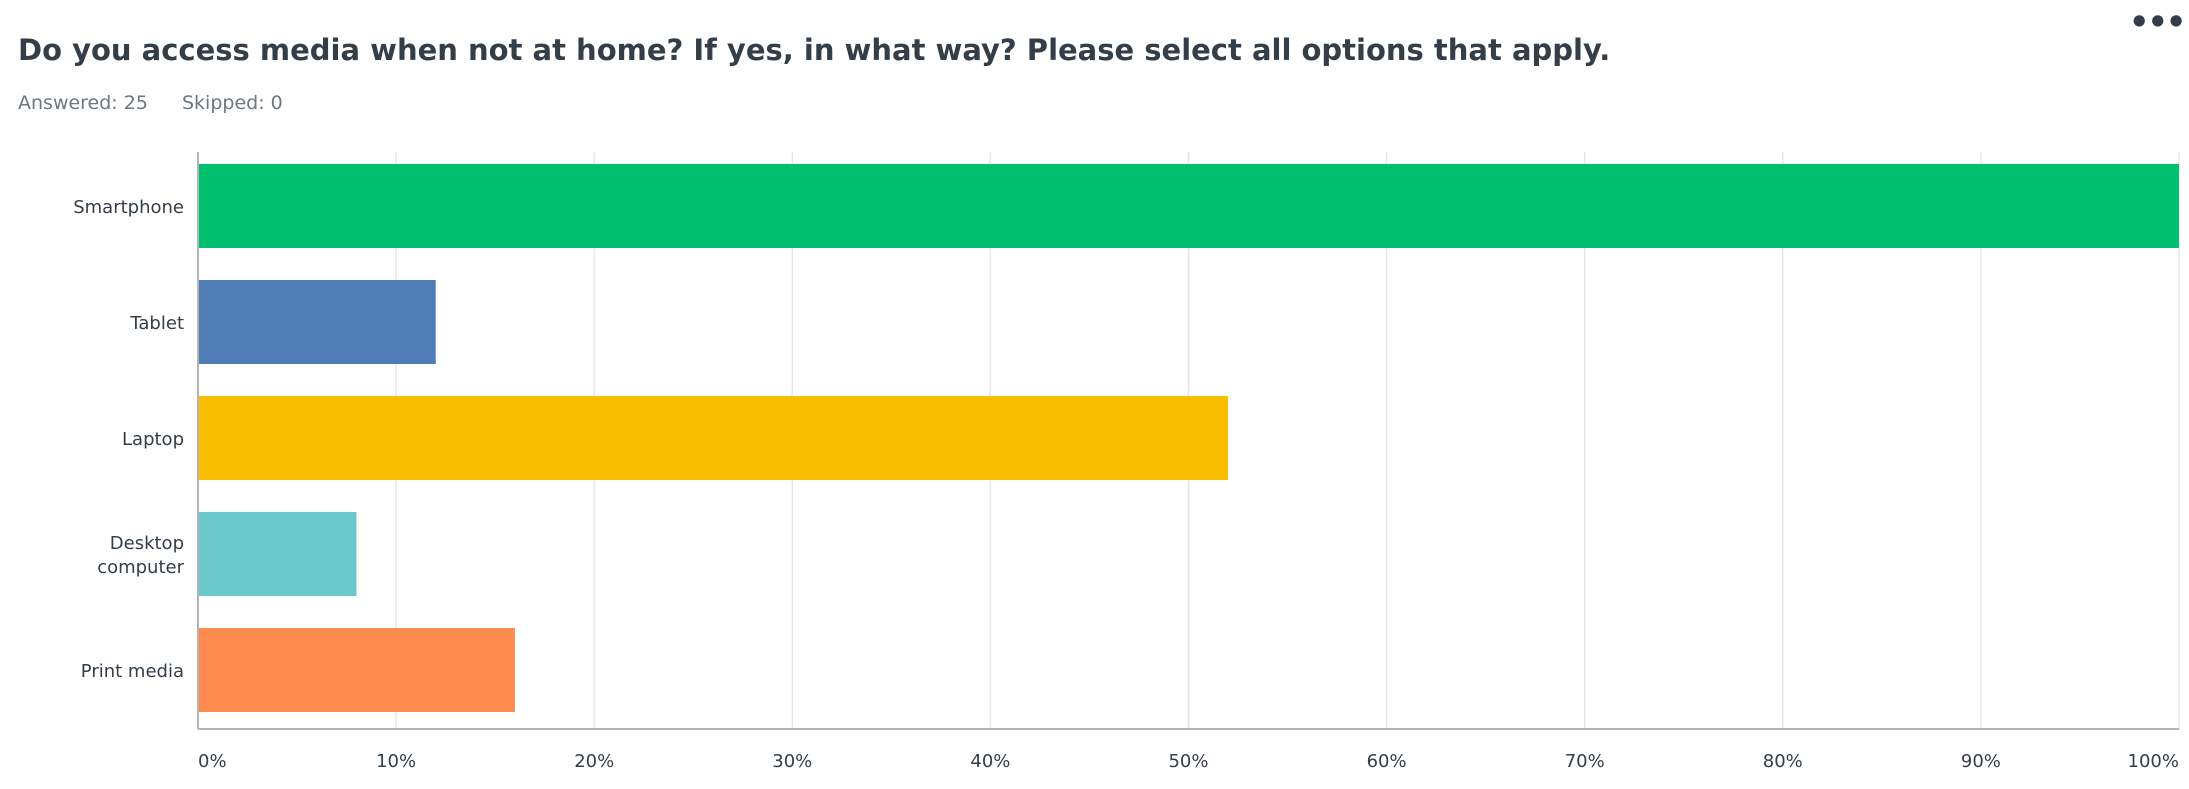 This screenshot has height=789, width=2189. What do you see at coordinates (1585, 761) in the screenshot?
I see `x-tick-label-70: 70%` at bounding box center [1585, 761].